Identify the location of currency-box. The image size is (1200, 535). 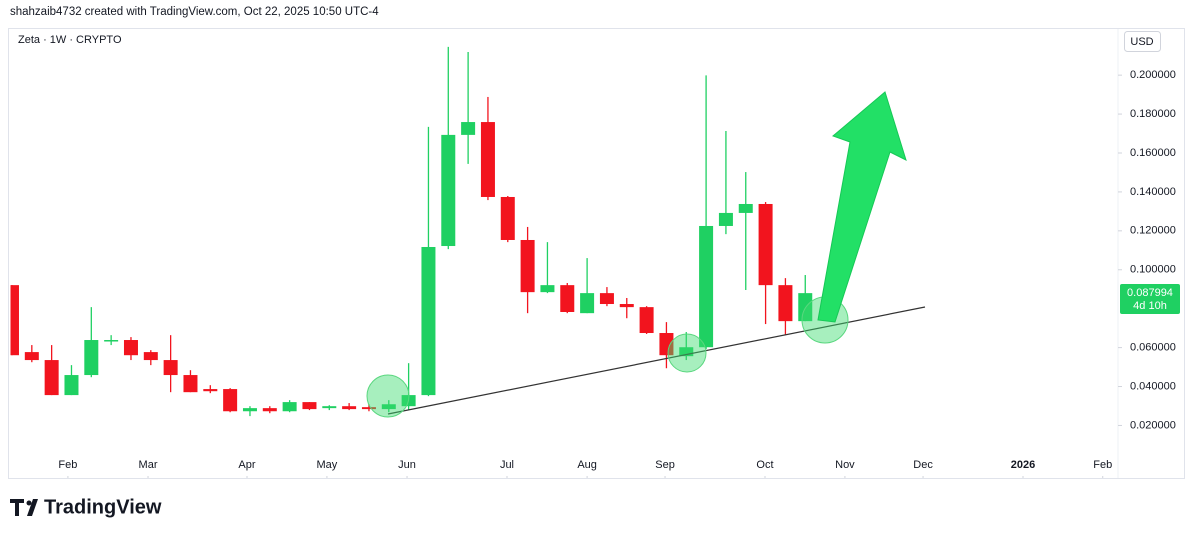
(1142, 41).